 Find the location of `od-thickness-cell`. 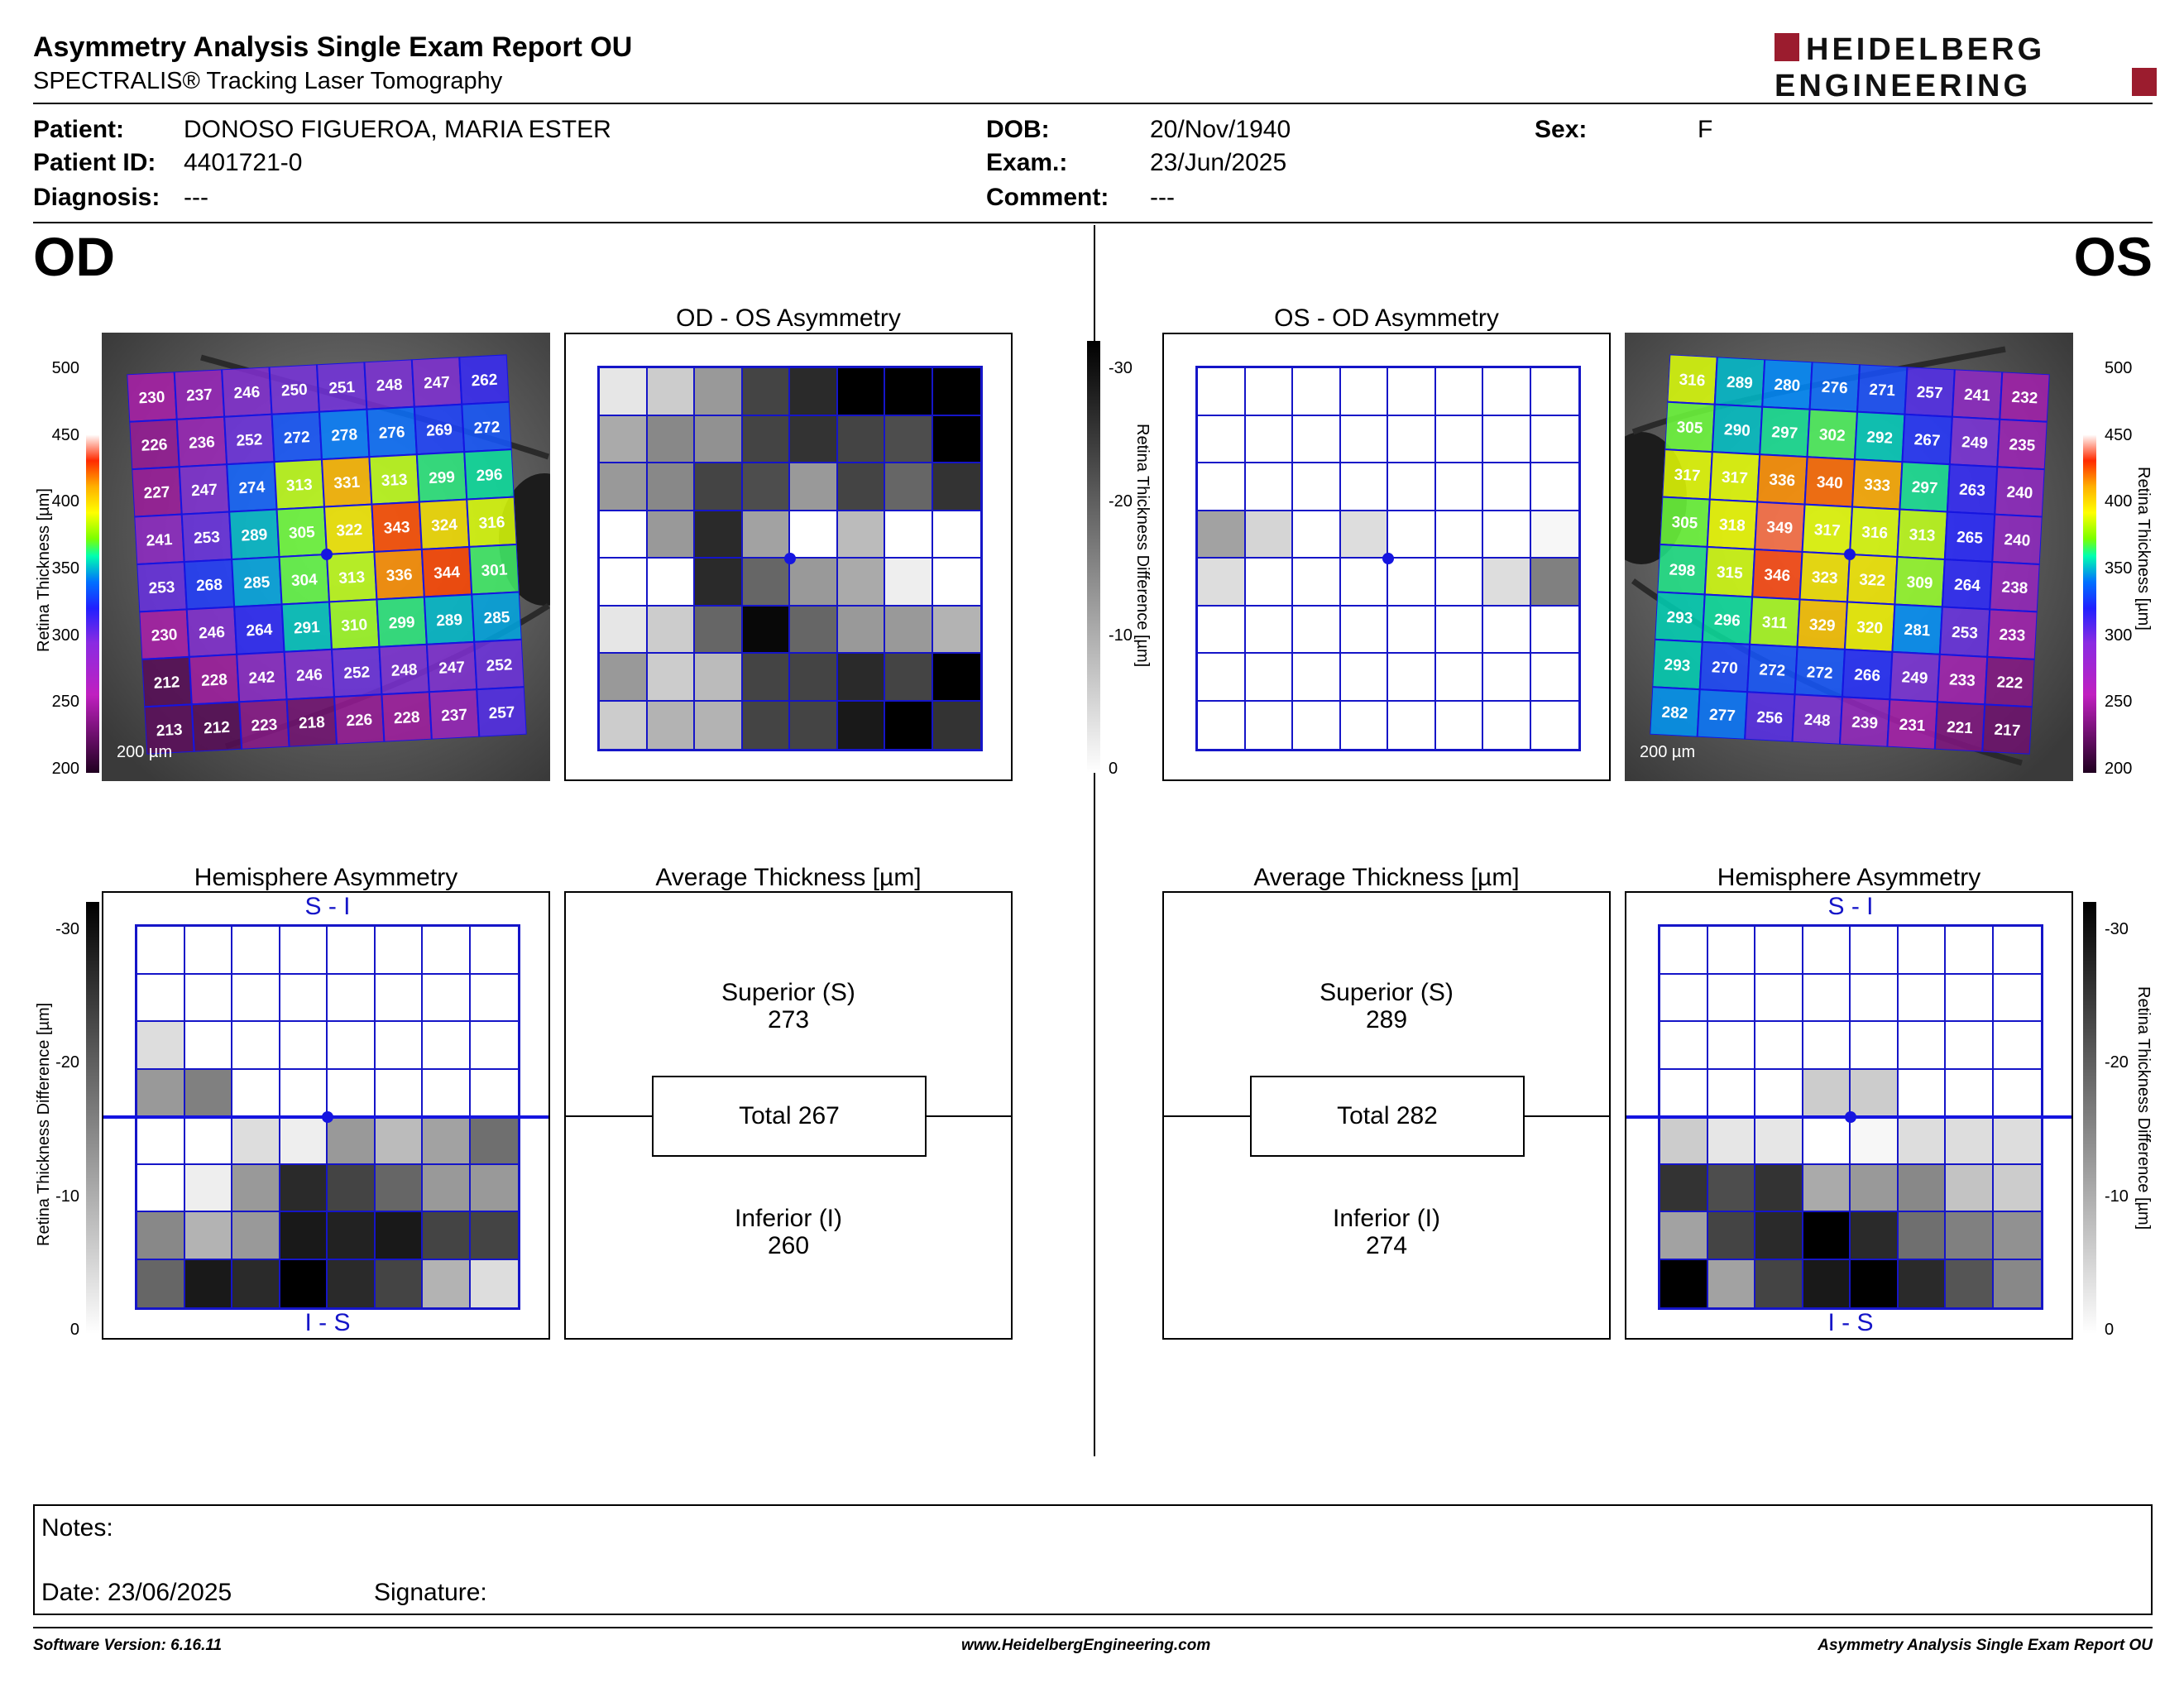

od-thickness-cell is located at coordinates (502, 712).